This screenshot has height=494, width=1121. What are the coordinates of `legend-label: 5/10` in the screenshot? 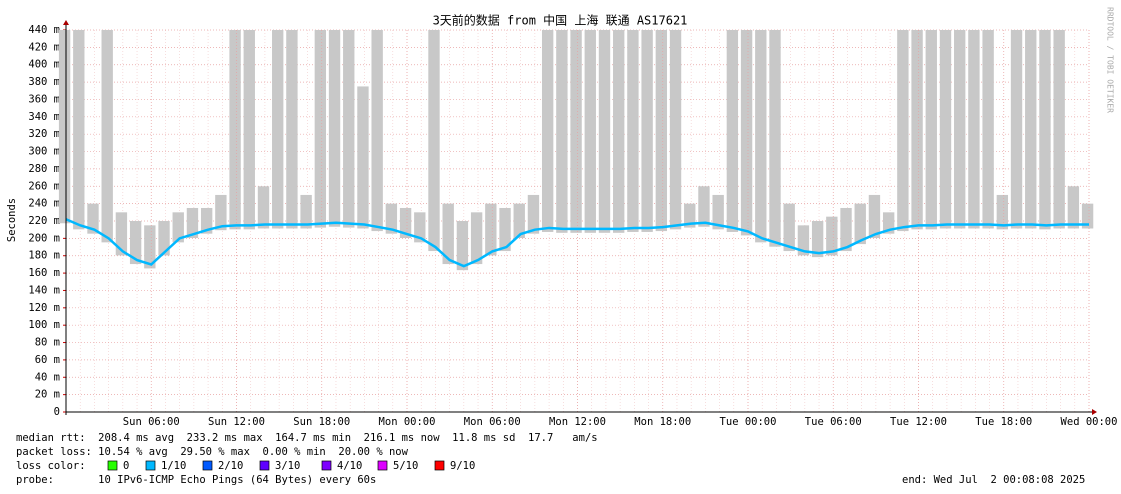 It's located at (405, 466).